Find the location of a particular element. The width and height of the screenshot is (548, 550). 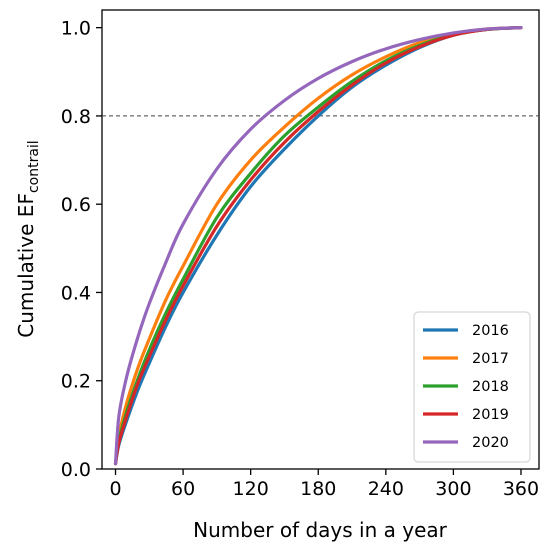

y-axis-title-subscript: contrail is located at coordinates (34, 166).